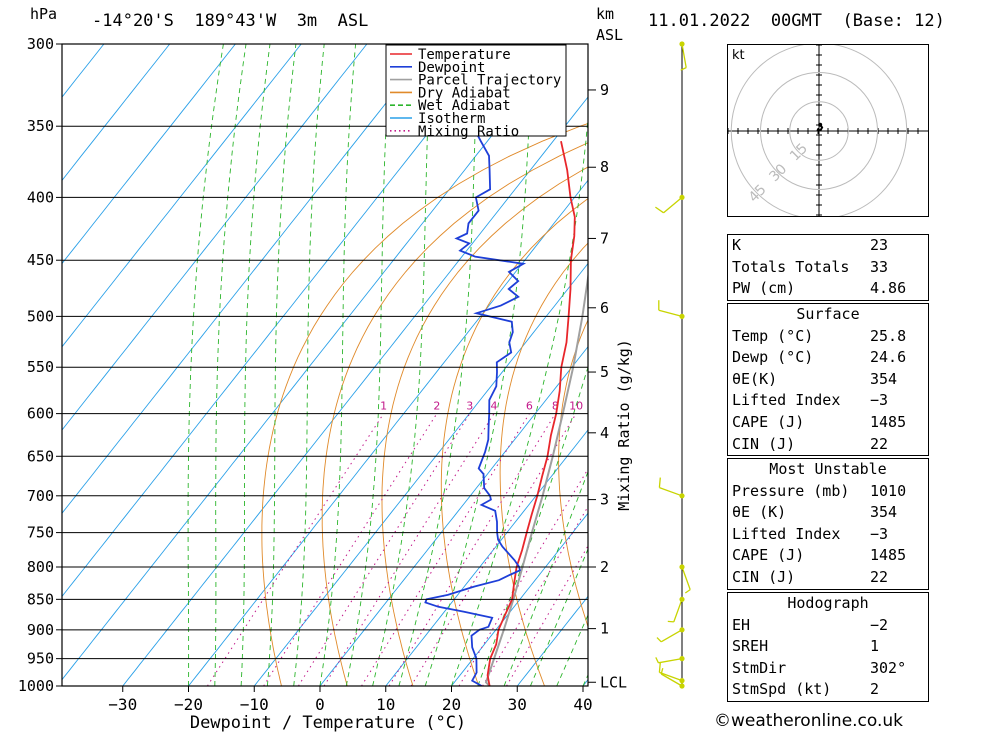  I want to click on pressure-tick-label: 500, so click(40, 316).